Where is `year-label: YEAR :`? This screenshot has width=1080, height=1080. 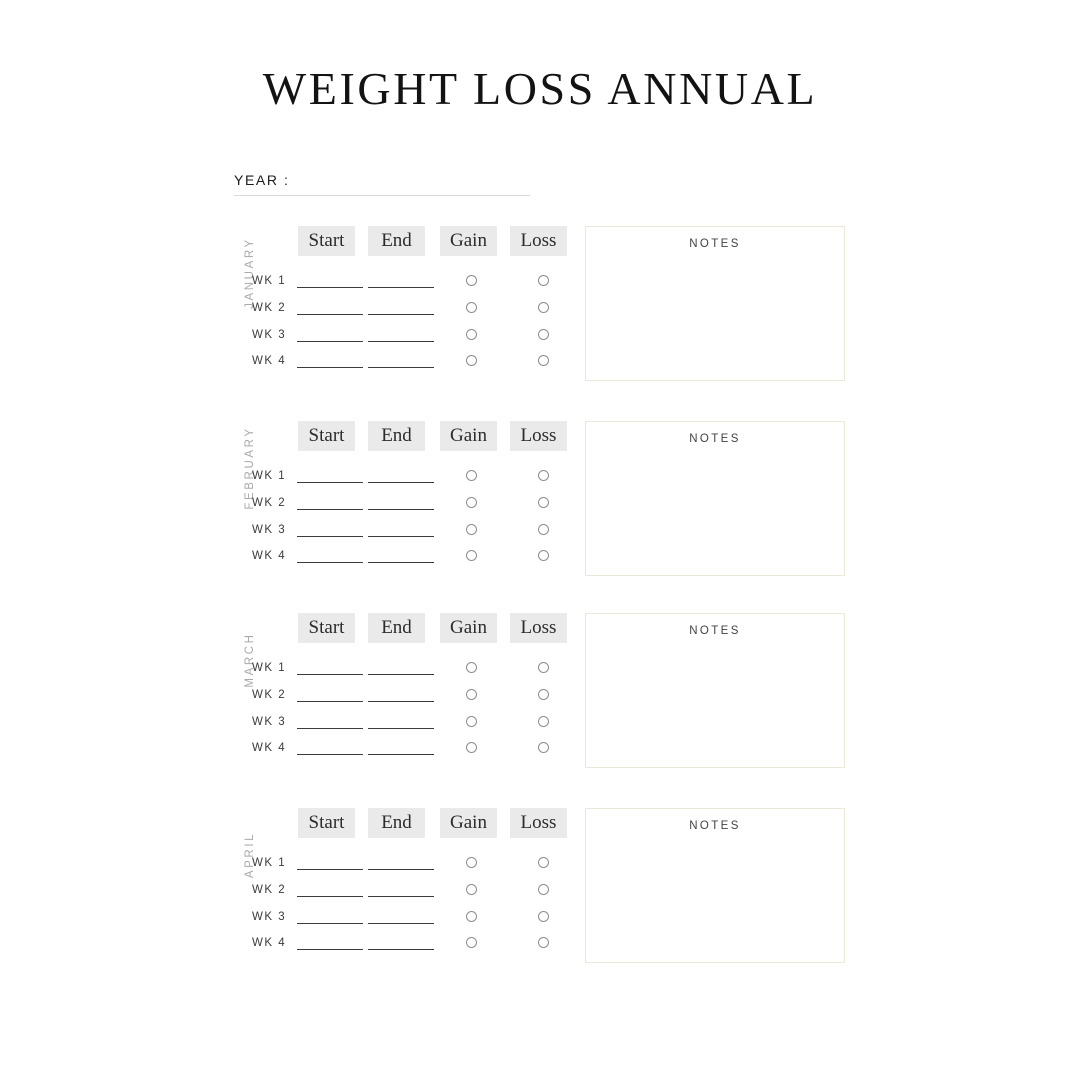 year-label: YEAR : is located at coordinates (262, 180).